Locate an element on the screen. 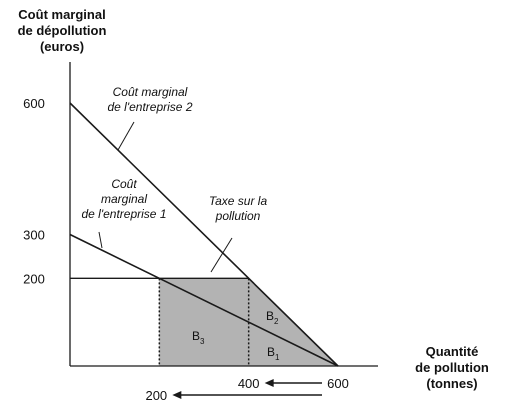  arrow-600-to-200-head is located at coordinates (176, 395).